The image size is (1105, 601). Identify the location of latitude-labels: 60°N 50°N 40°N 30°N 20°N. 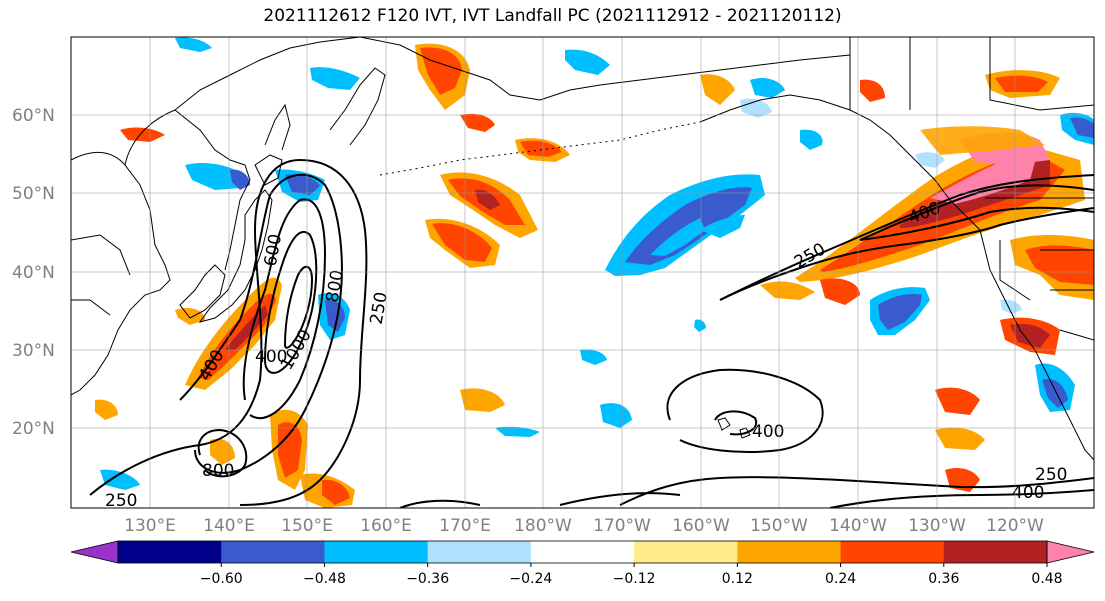
(33, 272).